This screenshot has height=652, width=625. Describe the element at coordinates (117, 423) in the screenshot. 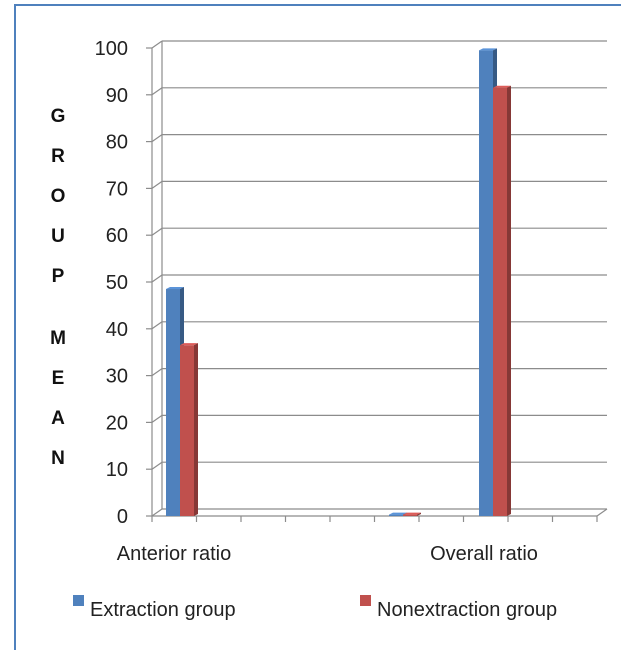

I see `y-tick-label: 20` at that location.